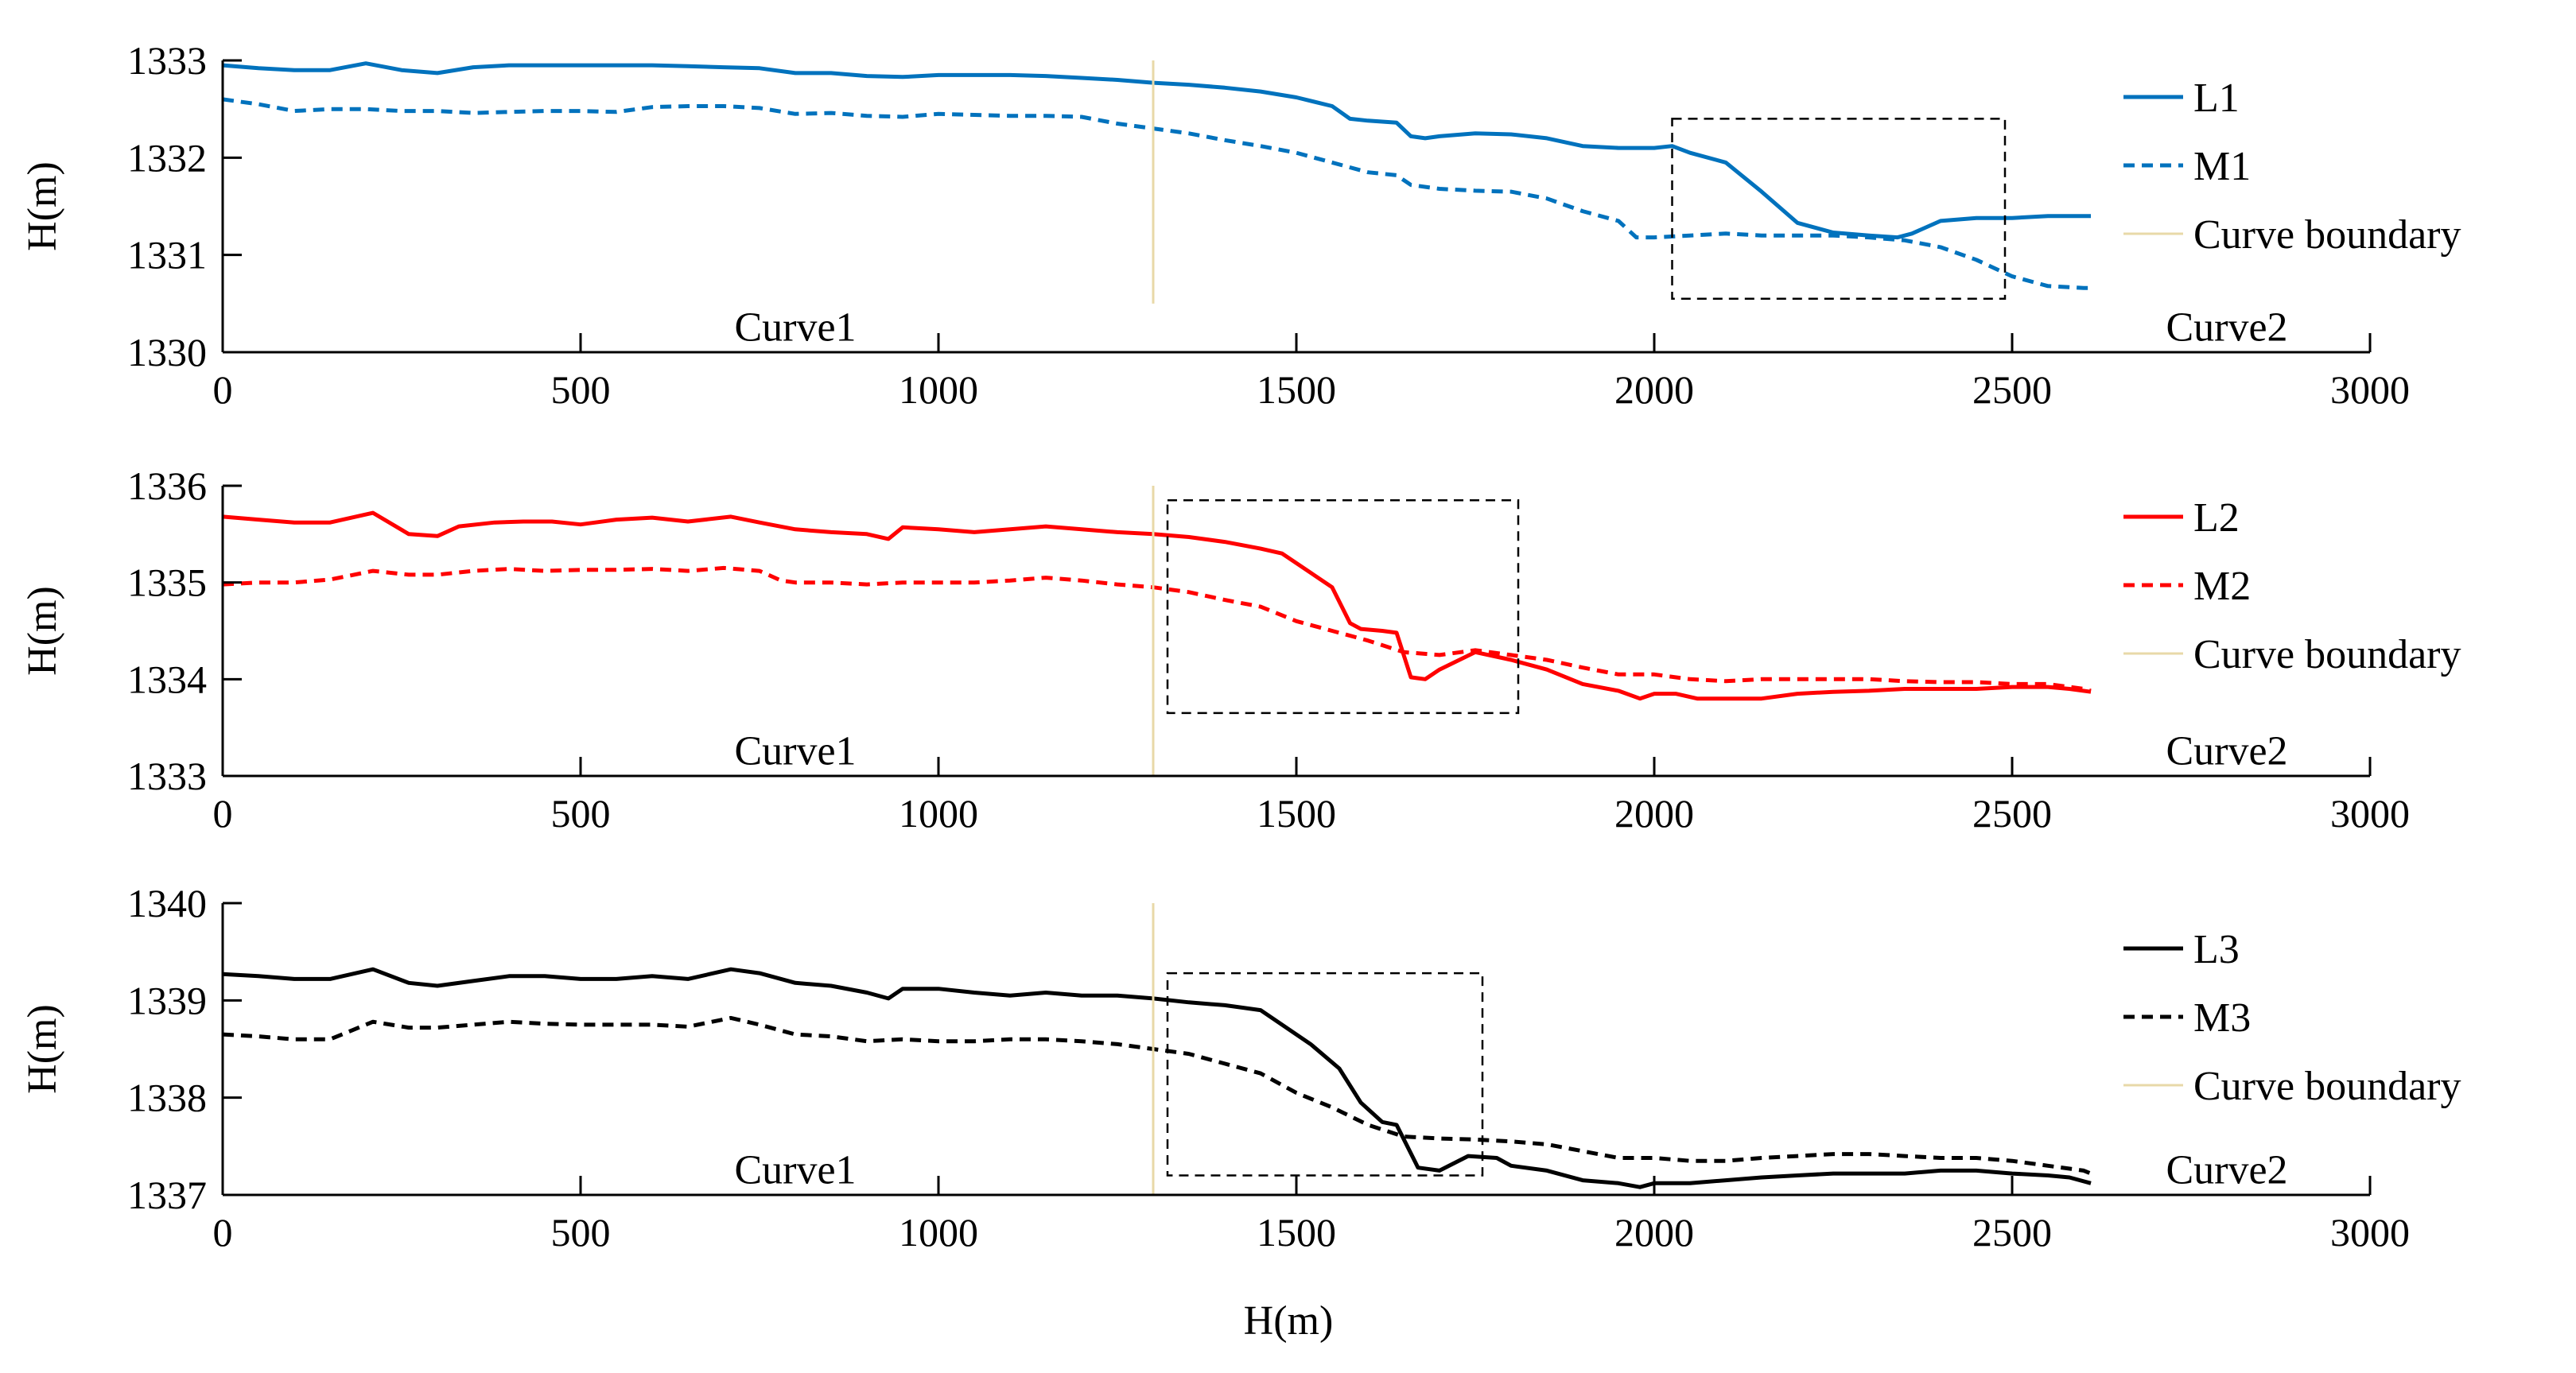  What do you see at coordinates (167, 679) in the screenshot?
I see `y-tick-label: 1334` at bounding box center [167, 679].